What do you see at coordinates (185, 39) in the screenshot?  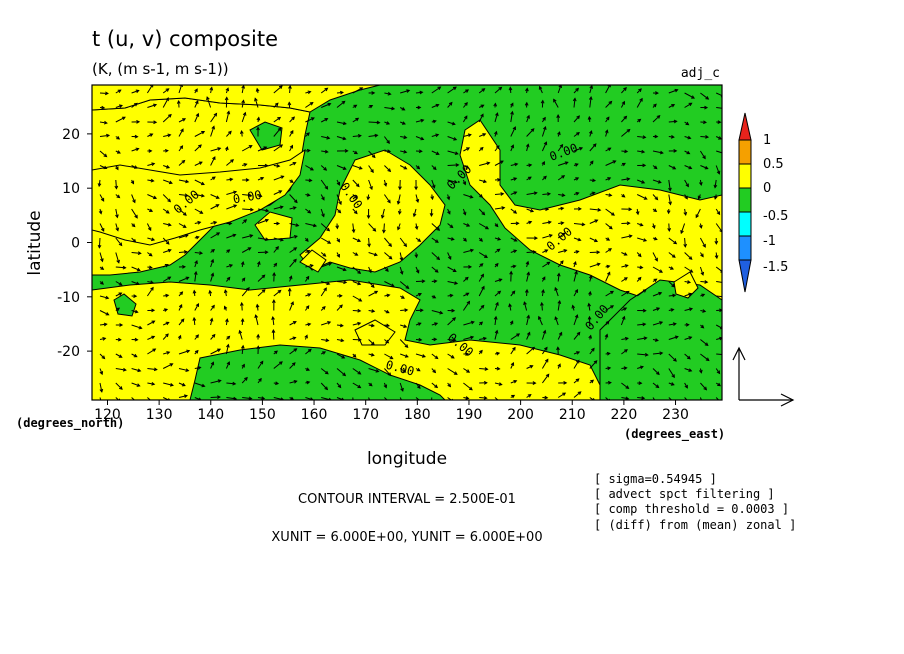 I see `chart-title: t (u, v) composite` at bounding box center [185, 39].